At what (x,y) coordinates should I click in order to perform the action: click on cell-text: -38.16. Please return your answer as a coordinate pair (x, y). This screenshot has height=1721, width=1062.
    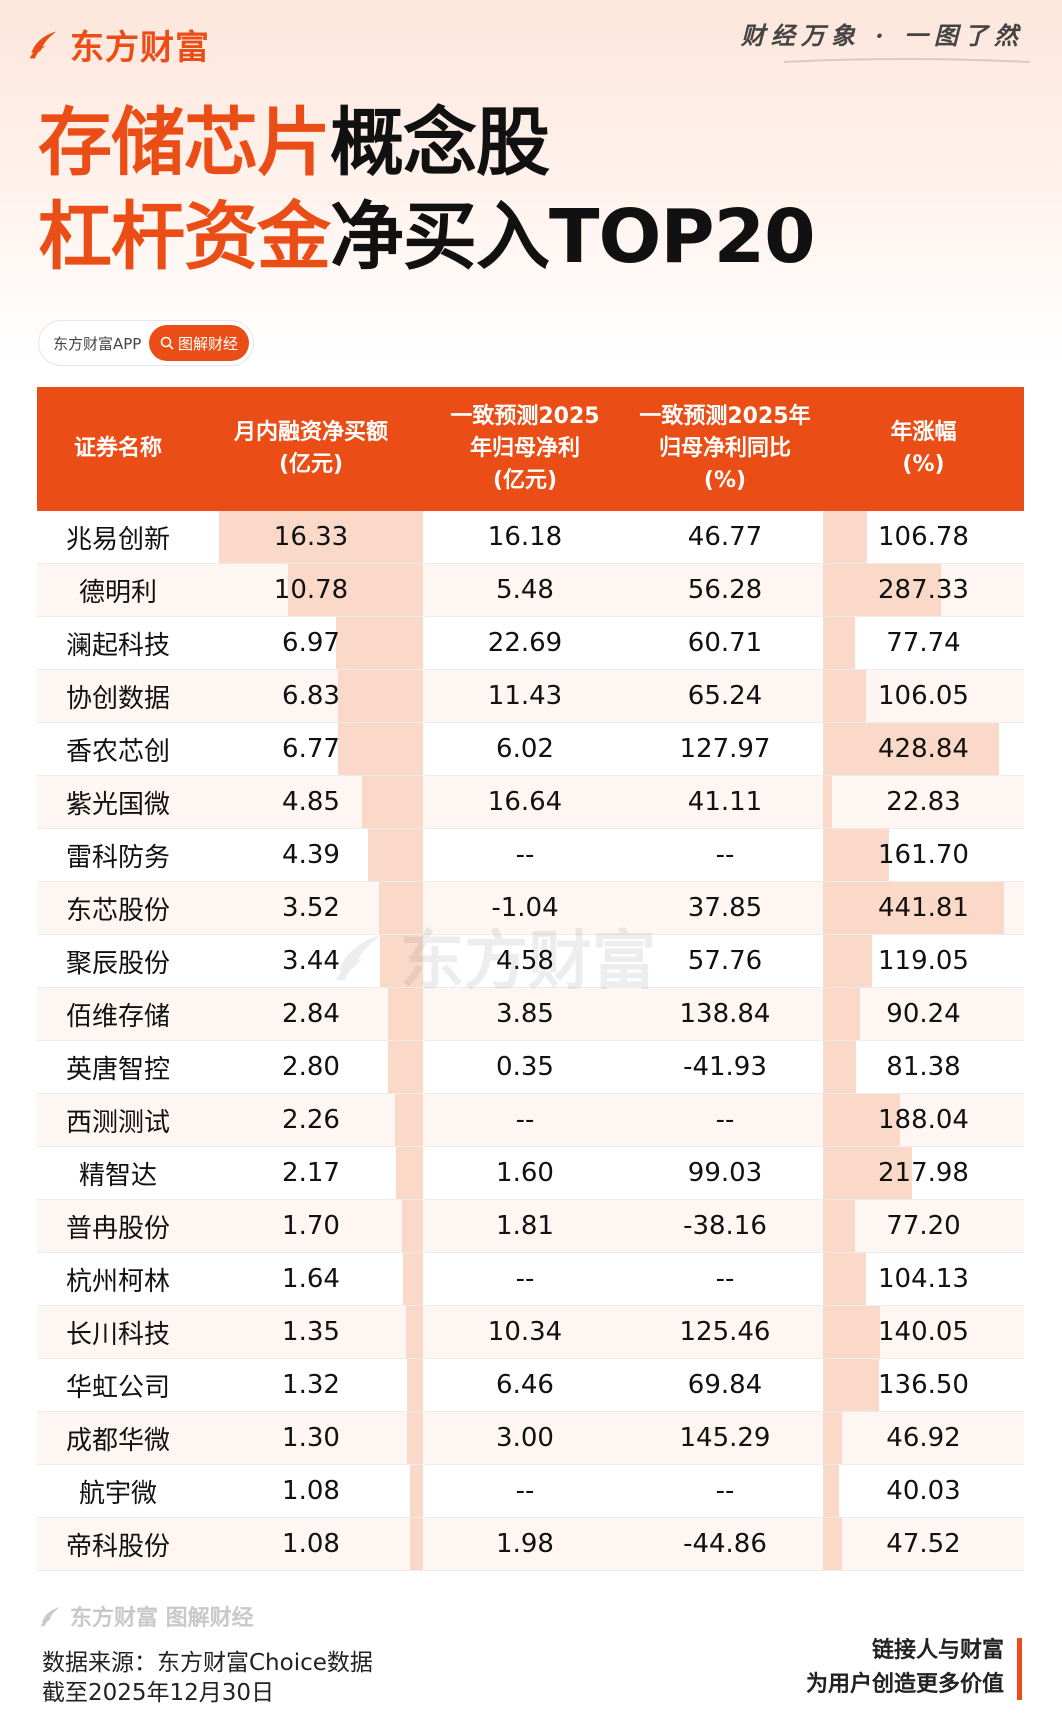
    Looking at the image, I should click on (725, 1226).